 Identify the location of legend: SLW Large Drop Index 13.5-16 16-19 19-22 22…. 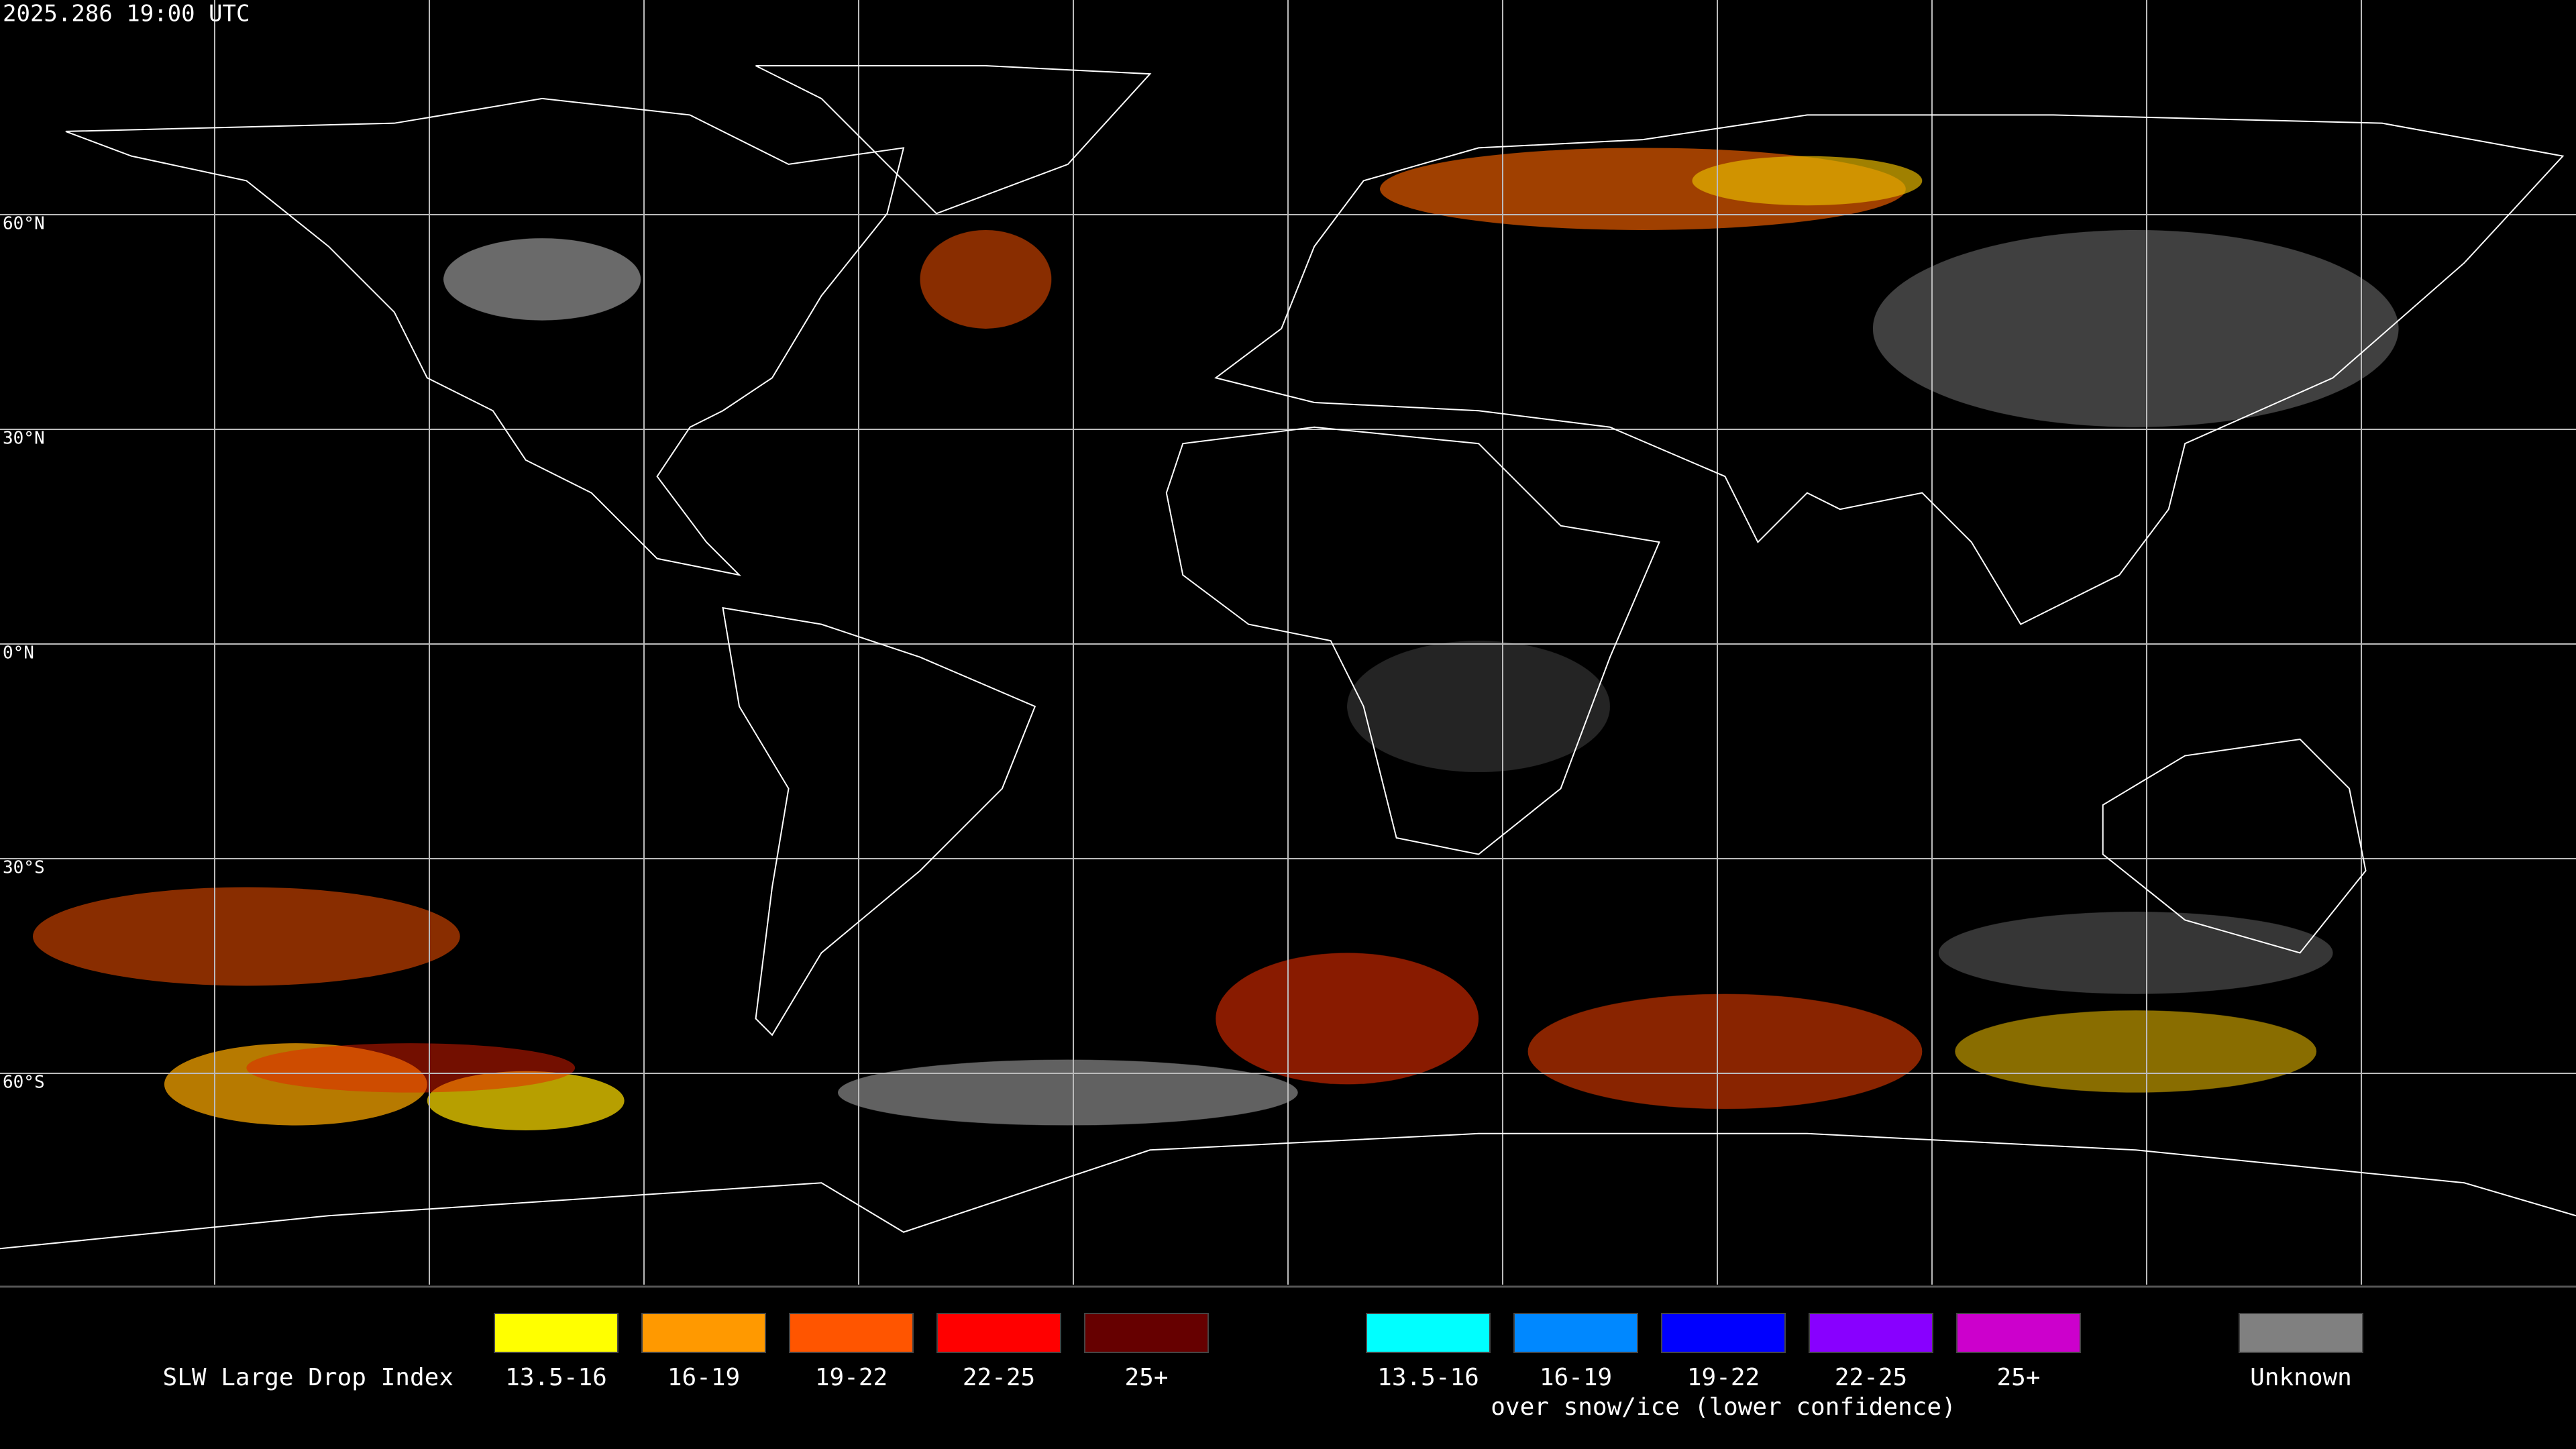
(1263, 1367).